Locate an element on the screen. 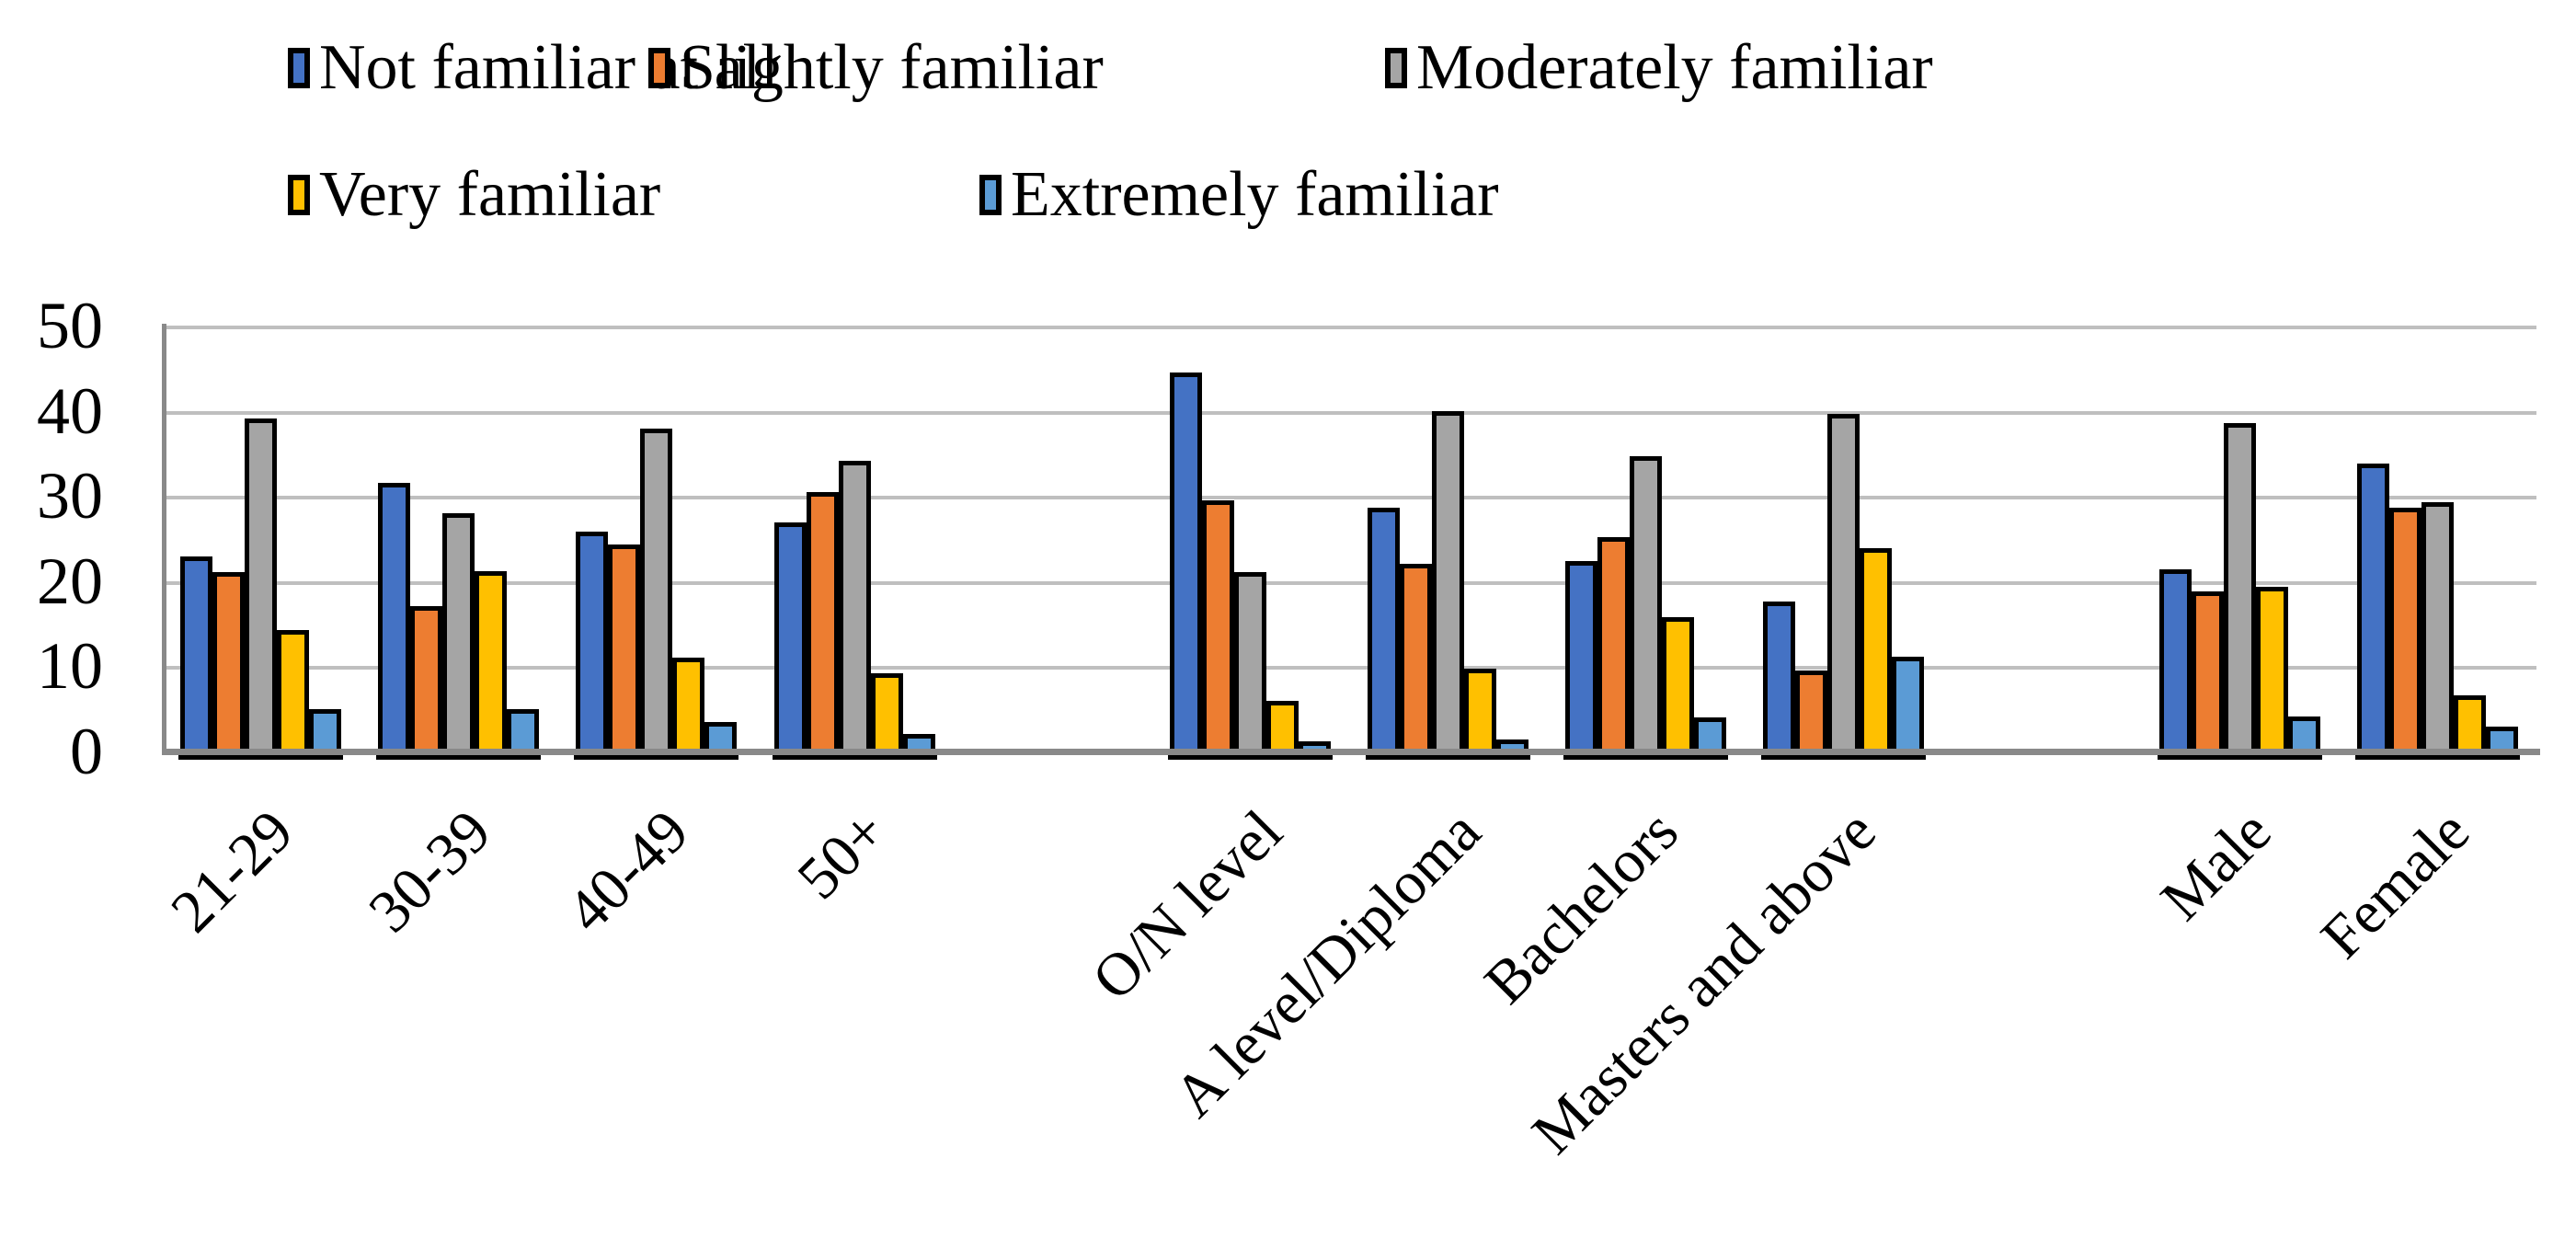 Image resolution: width=2576 pixels, height=1238 pixels. bar-40-49-very-familiar is located at coordinates (688, 706).